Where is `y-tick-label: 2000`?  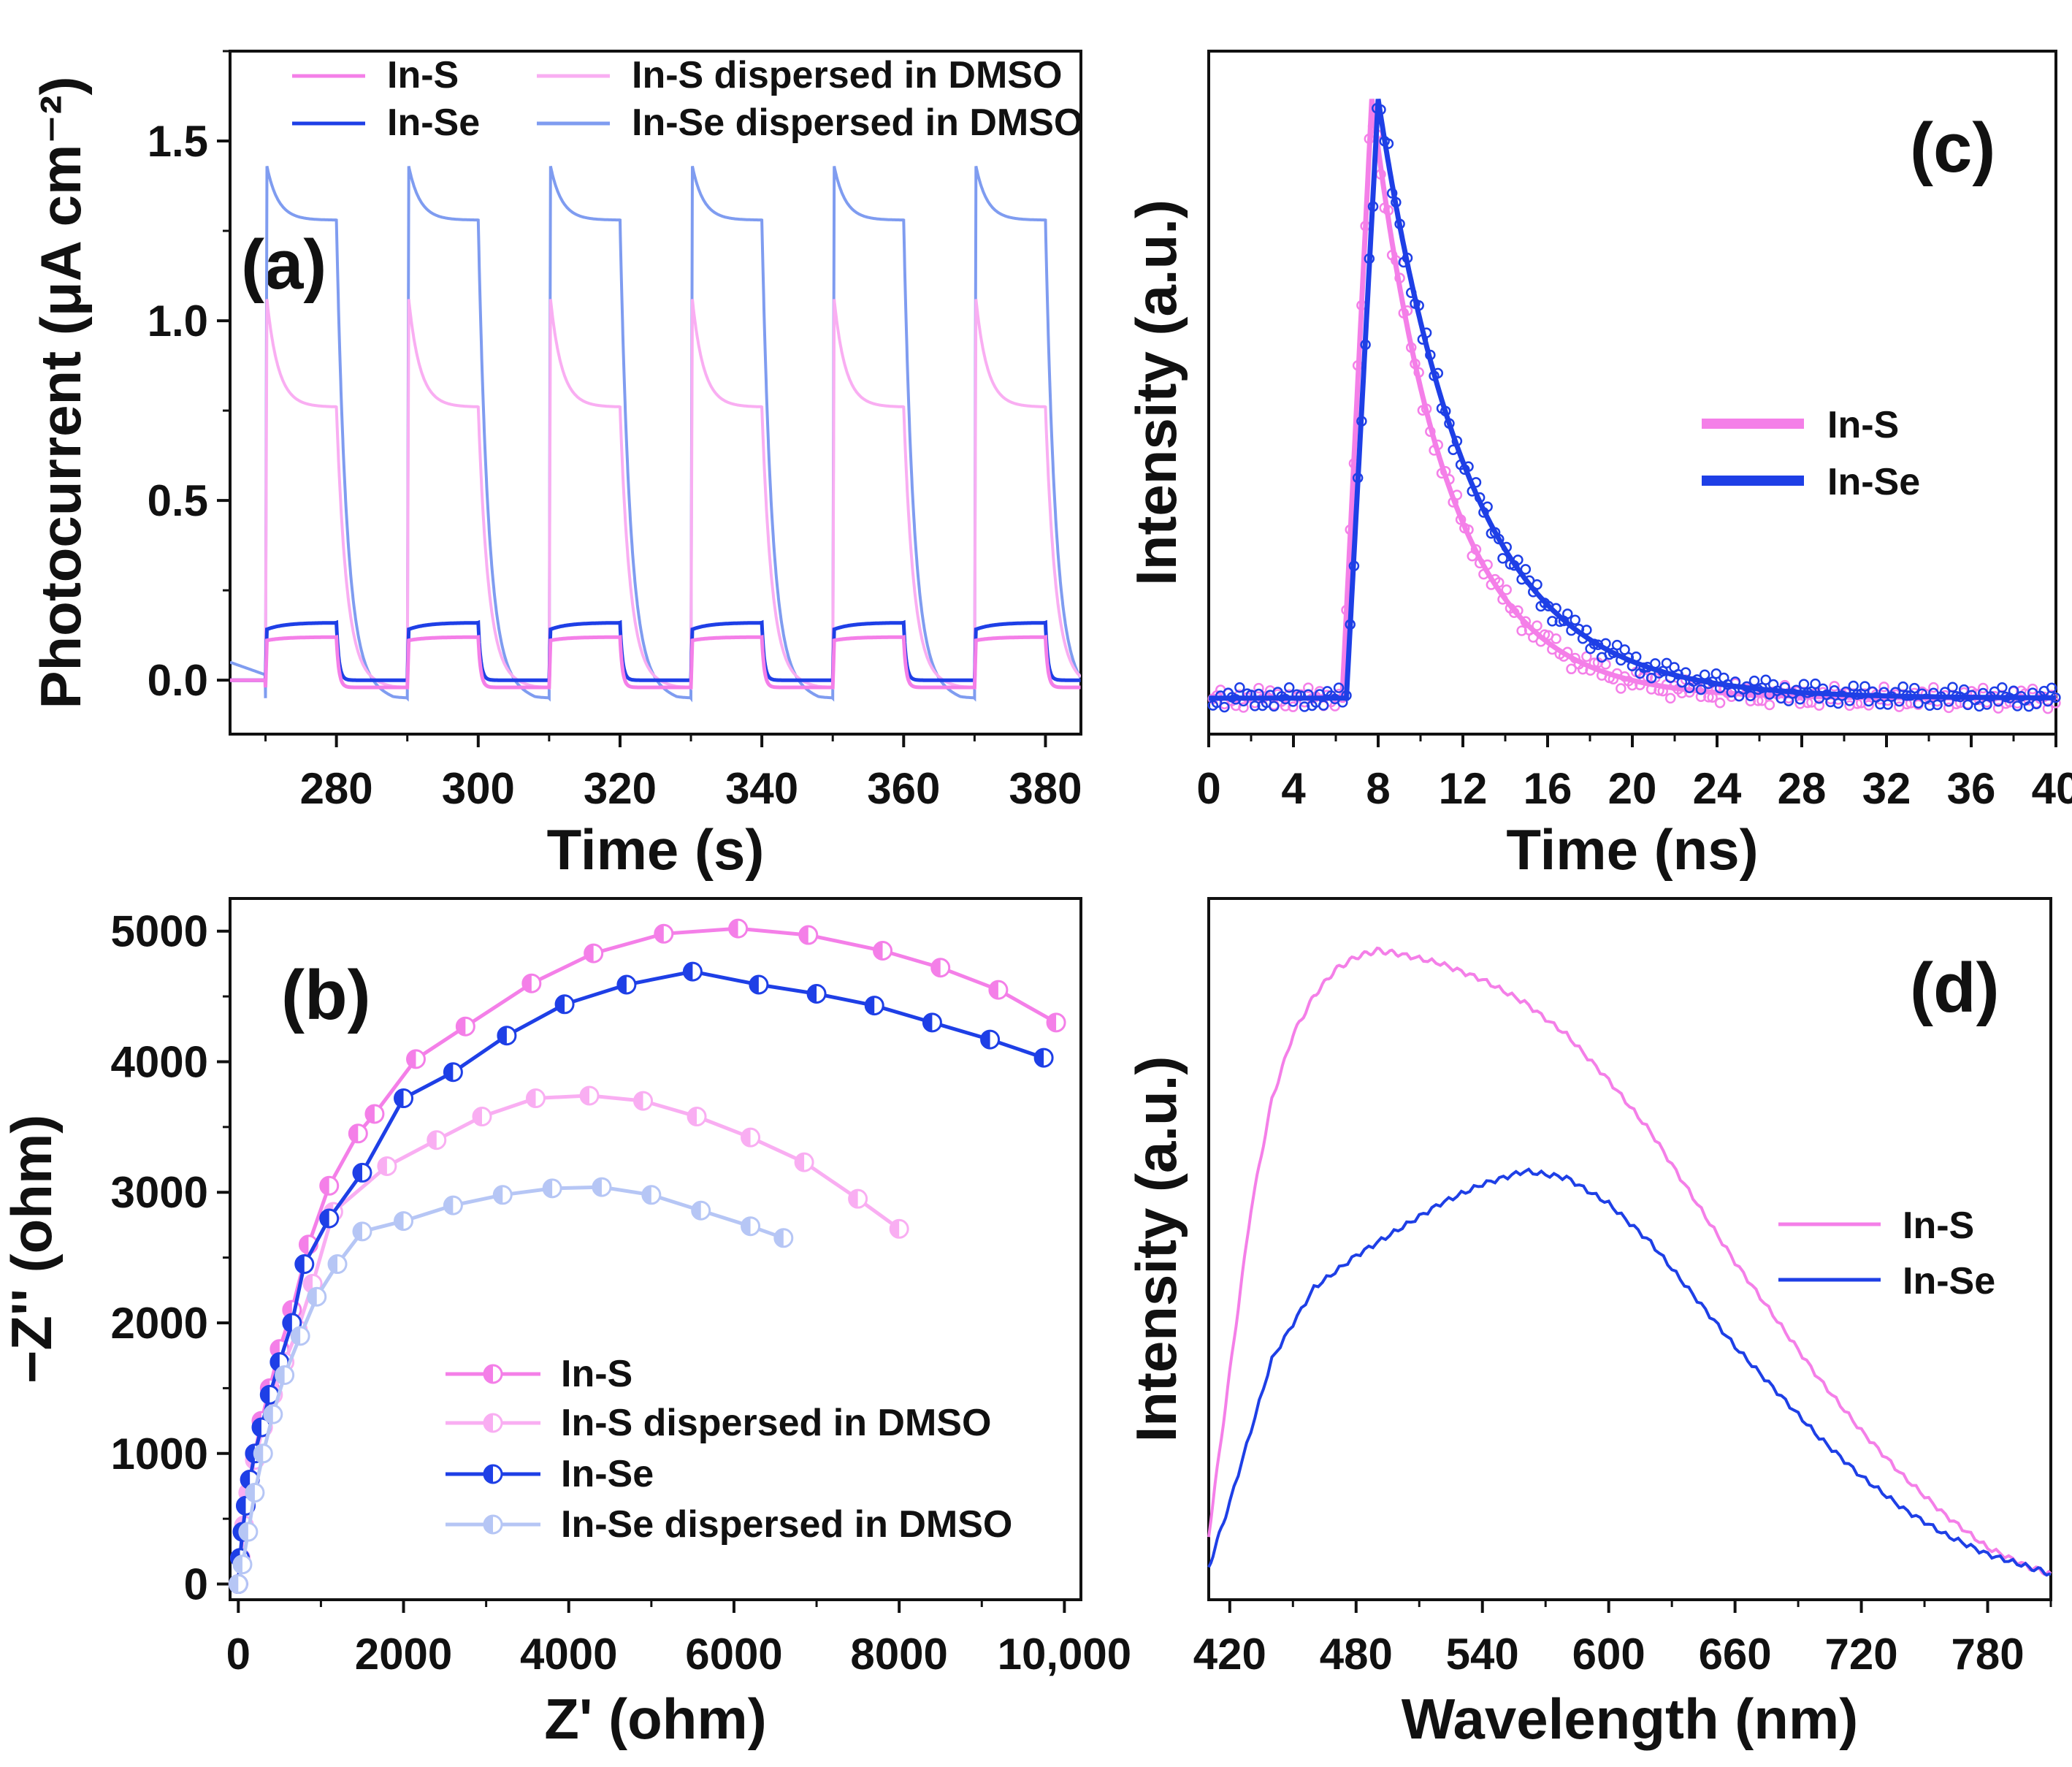 y-tick-label: 2000 is located at coordinates (159, 1323).